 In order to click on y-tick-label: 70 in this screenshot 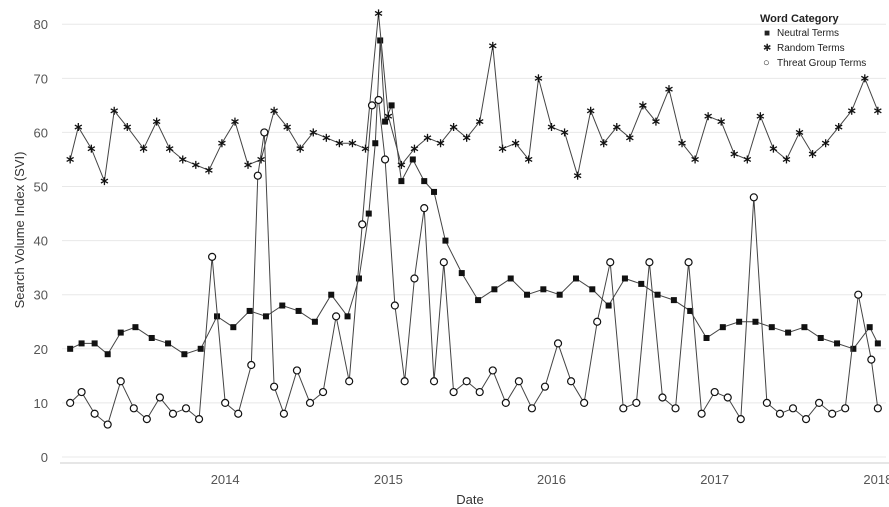, I will do `click(41, 78)`.